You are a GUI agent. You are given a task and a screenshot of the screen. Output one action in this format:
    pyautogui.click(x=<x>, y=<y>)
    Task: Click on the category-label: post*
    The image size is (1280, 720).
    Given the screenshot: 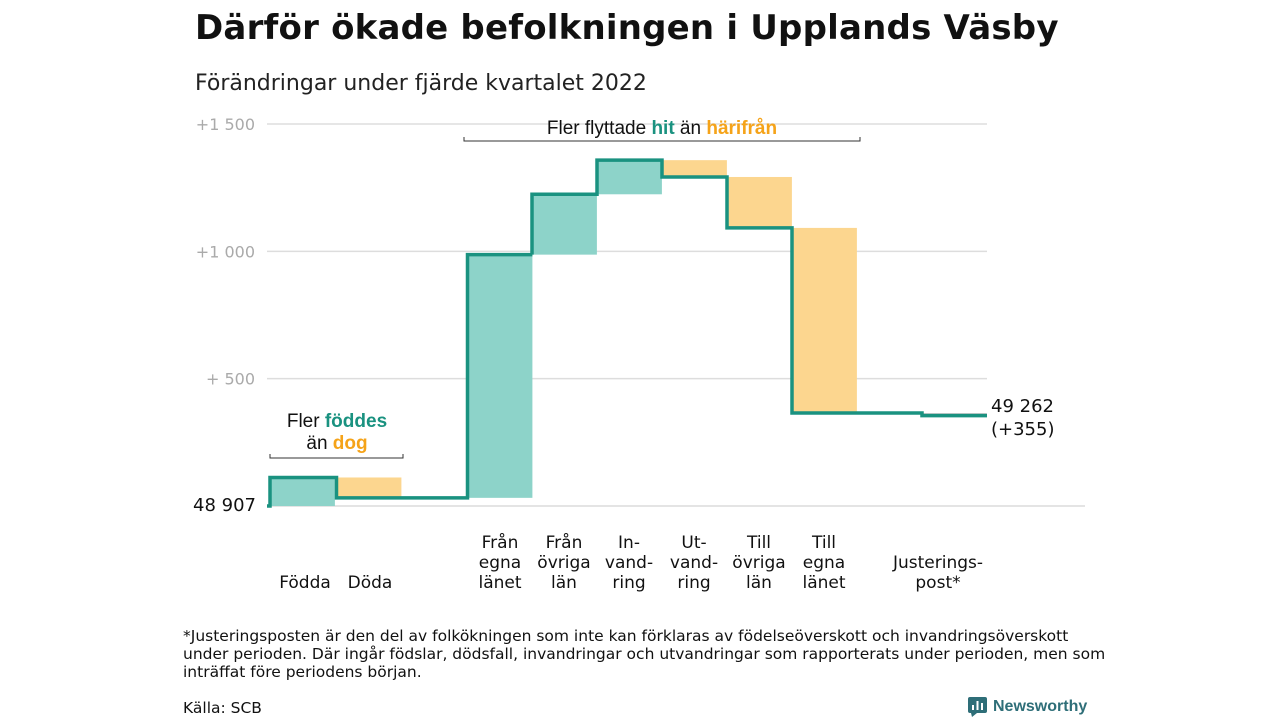 What is the action you would take?
    pyautogui.click(x=937, y=583)
    